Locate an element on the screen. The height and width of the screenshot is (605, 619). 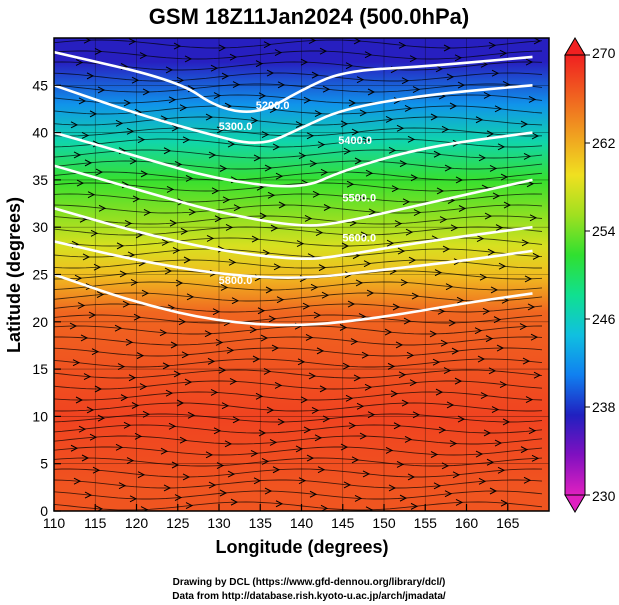
y-tick-label: 0 is located at coordinates (44, 511).